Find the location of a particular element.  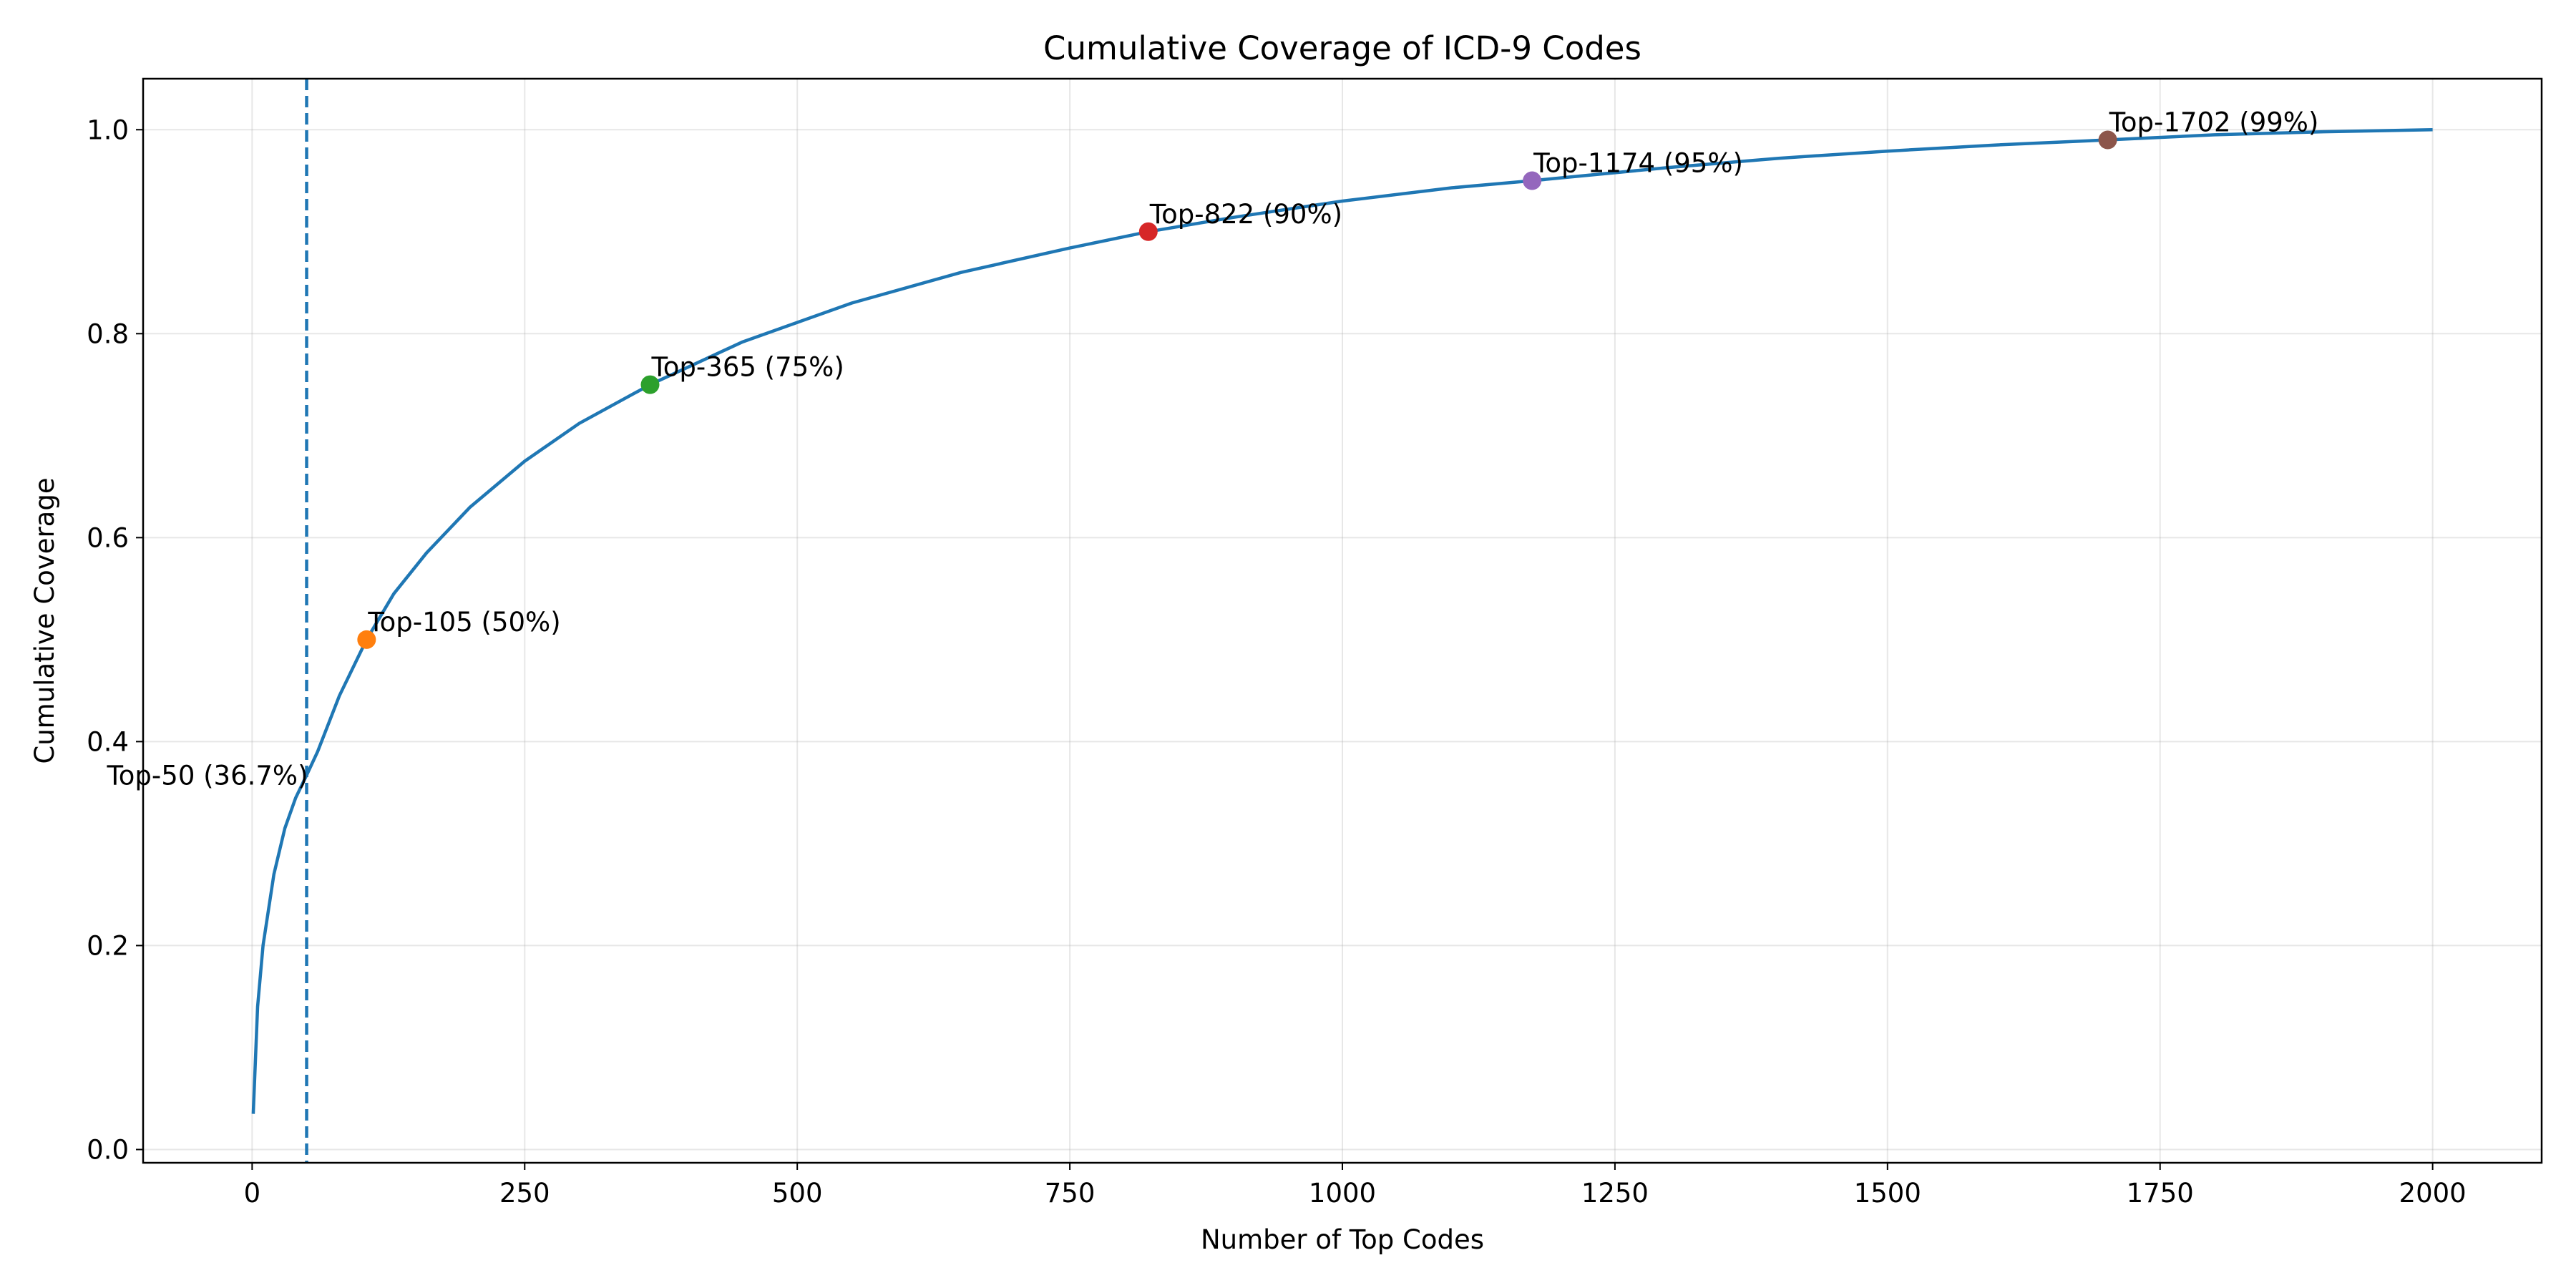

y-tick-label: 0.8 is located at coordinates (108, 333).